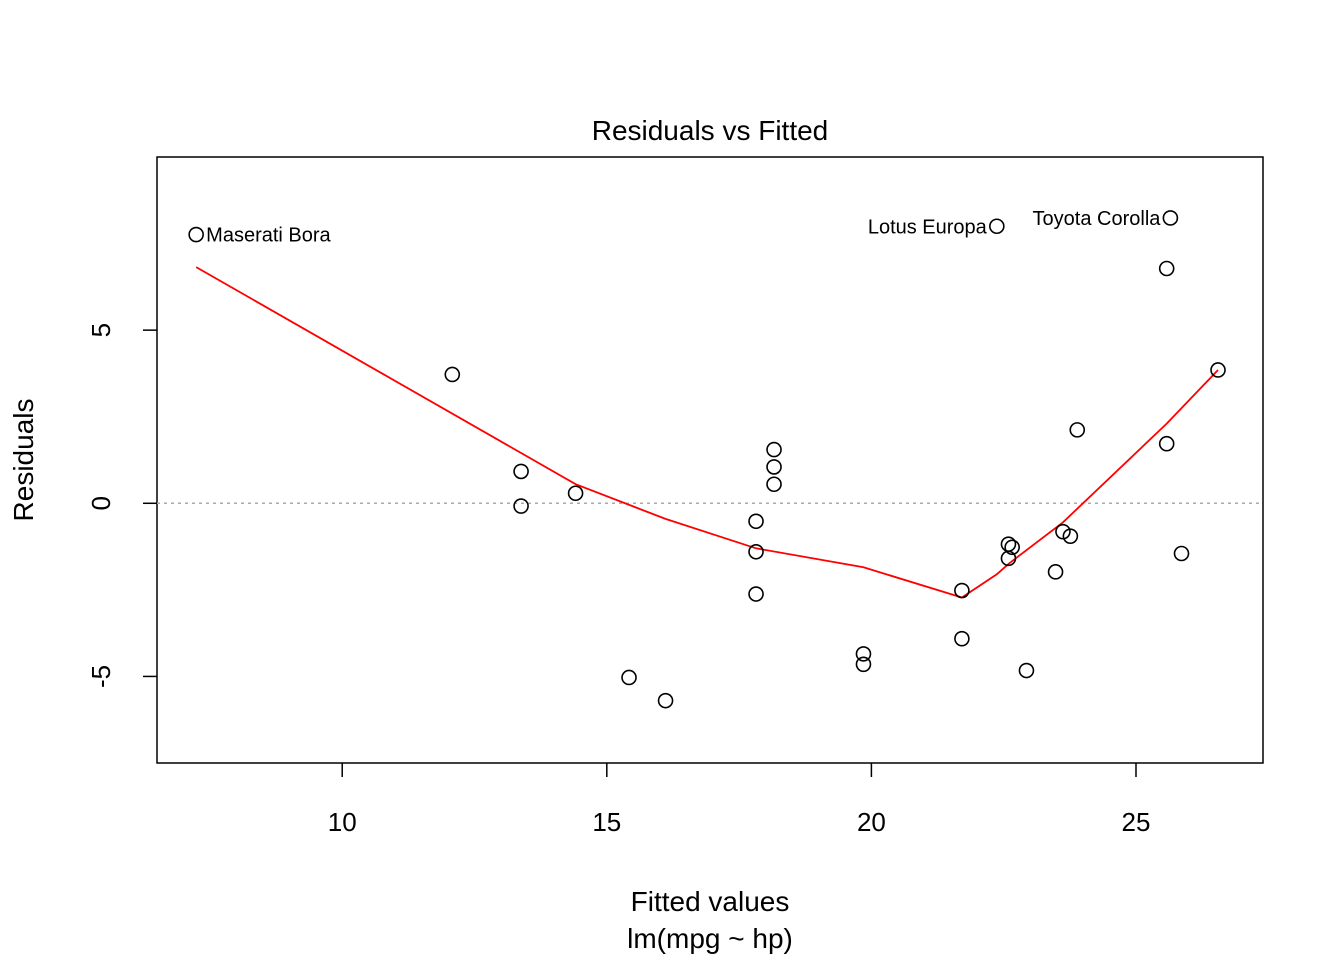  Describe the element at coordinates (23, 460) in the screenshot. I see `y-axis-label: Residuals` at that location.